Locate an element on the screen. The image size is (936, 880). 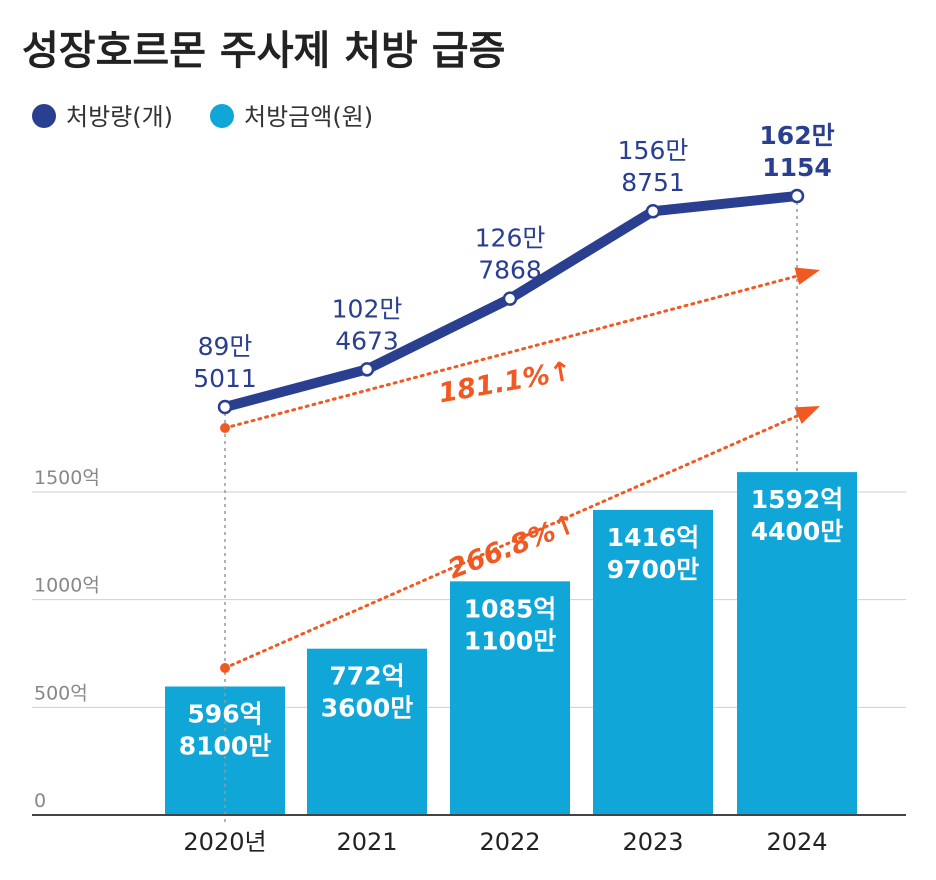
x-tick-label: 2020년 is located at coordinates (224, 842).